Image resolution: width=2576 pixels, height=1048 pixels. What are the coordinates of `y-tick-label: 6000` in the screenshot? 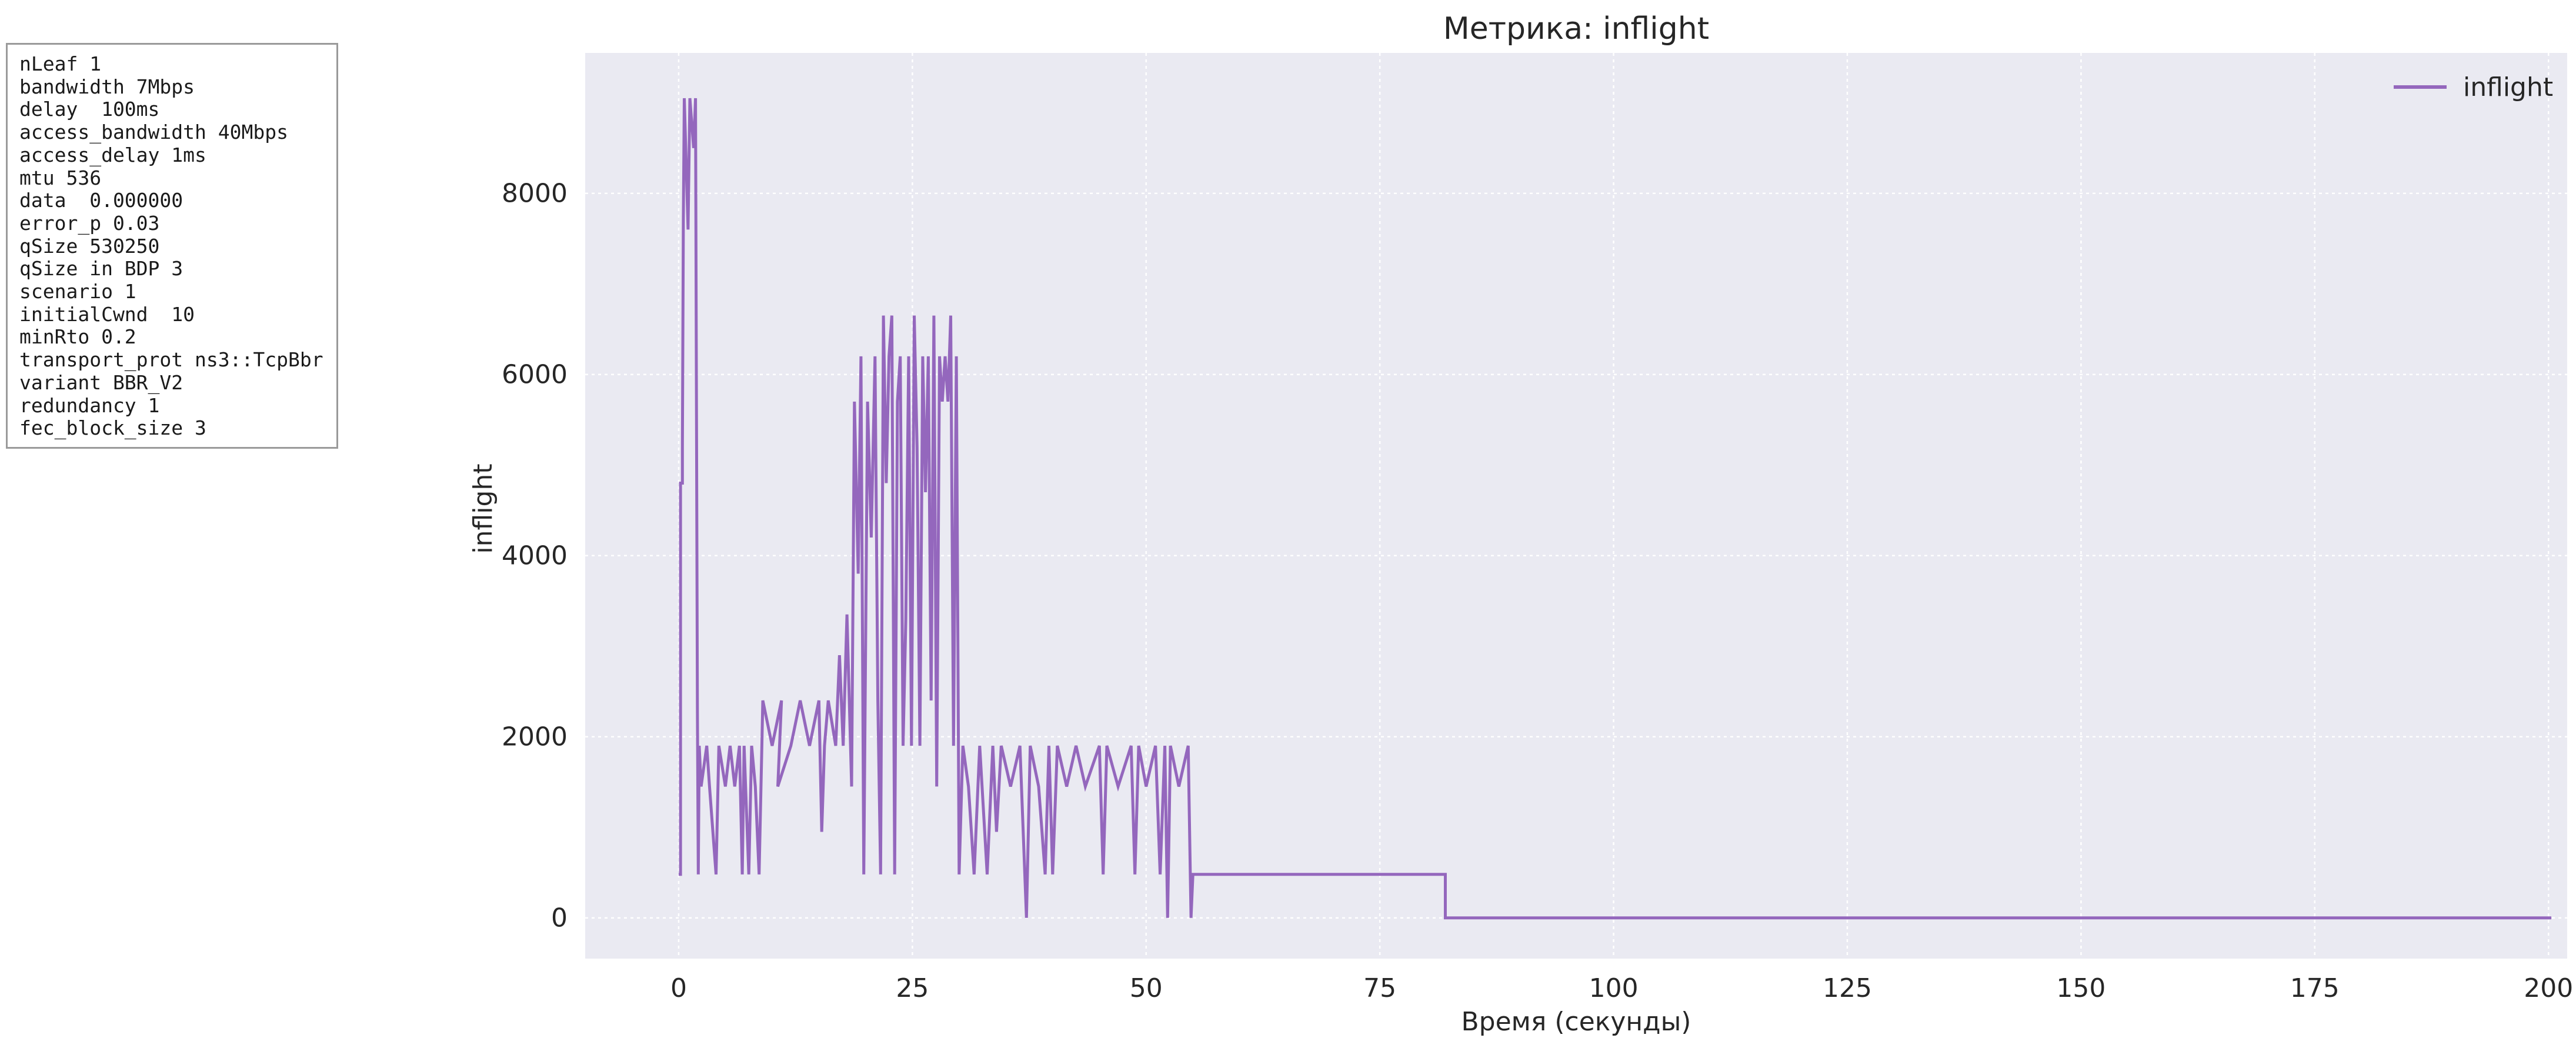 It's located at (535, 375).